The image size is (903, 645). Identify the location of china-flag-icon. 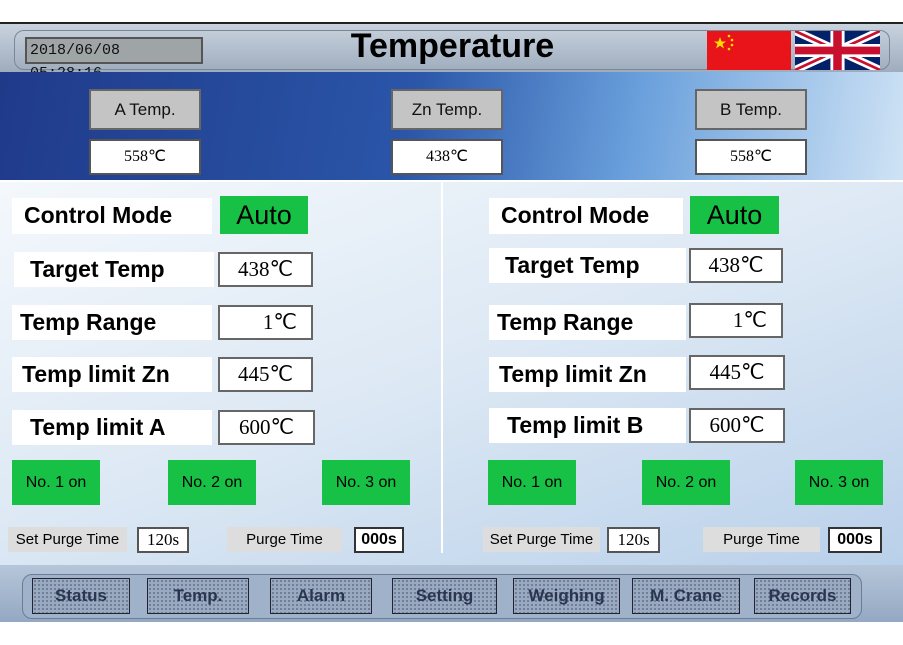
(749, 50).